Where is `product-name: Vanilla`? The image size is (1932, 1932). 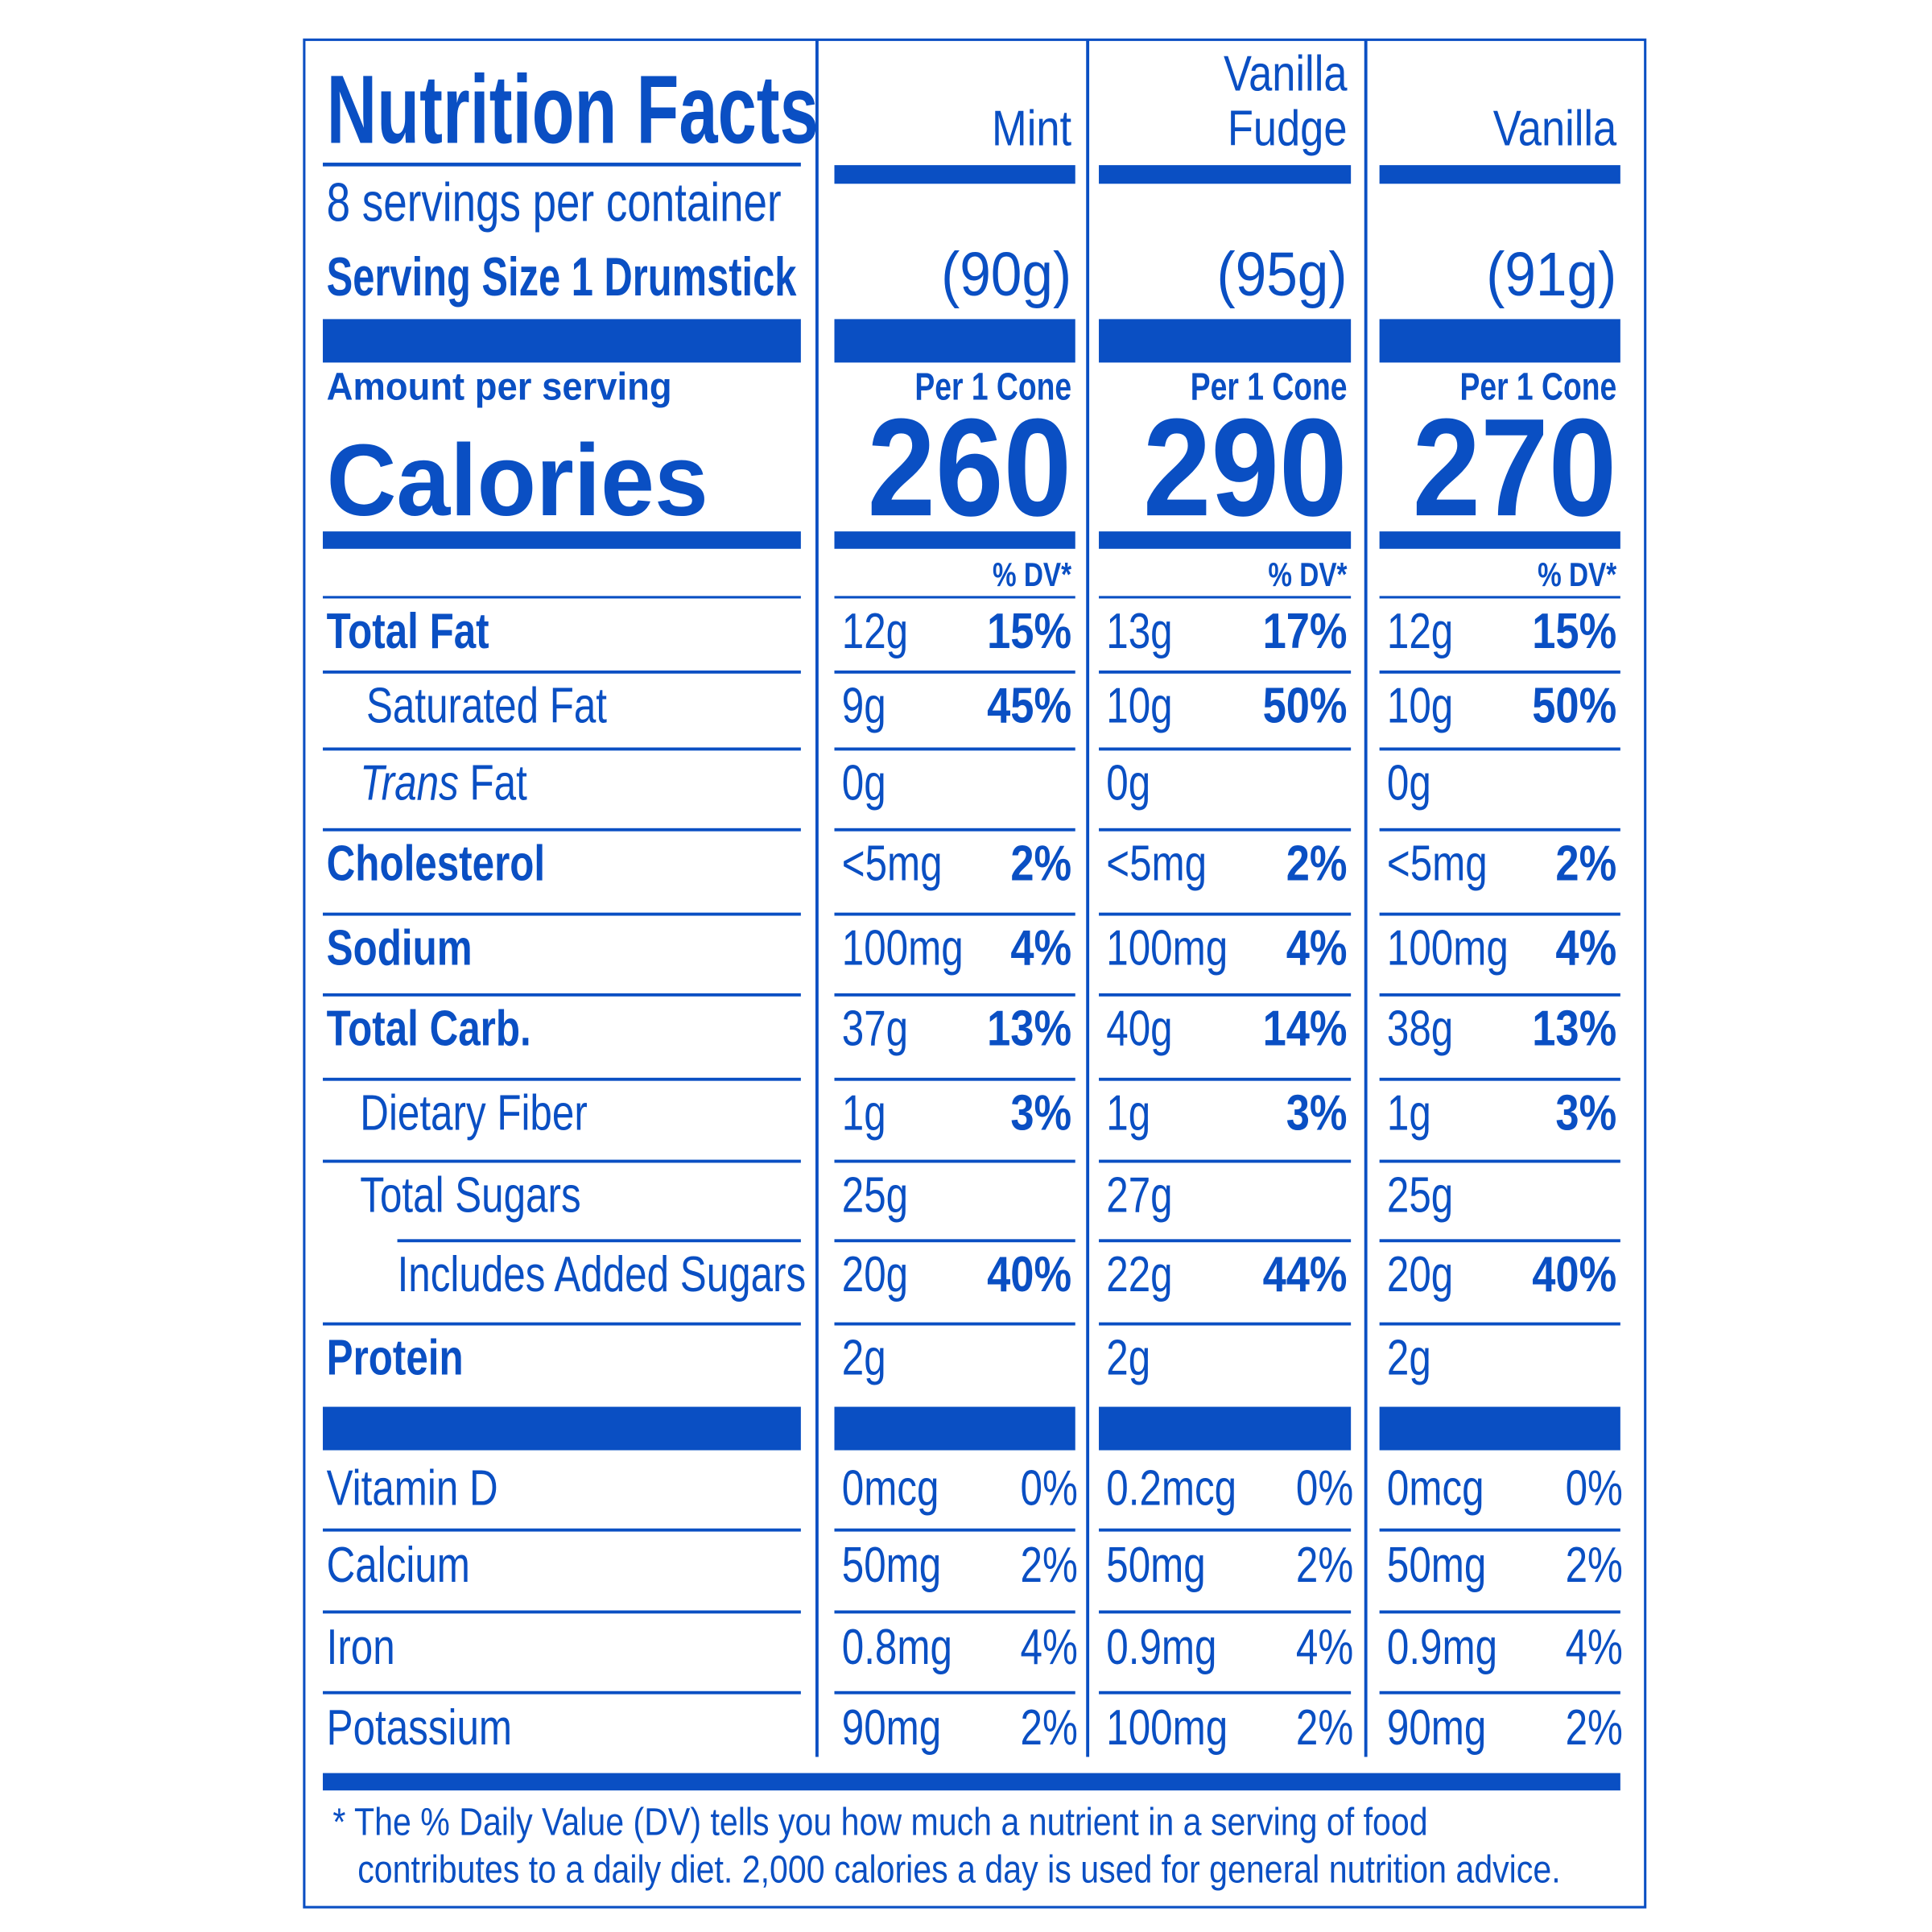
product-name: Vanilla is located at coordinates (1555, 129).